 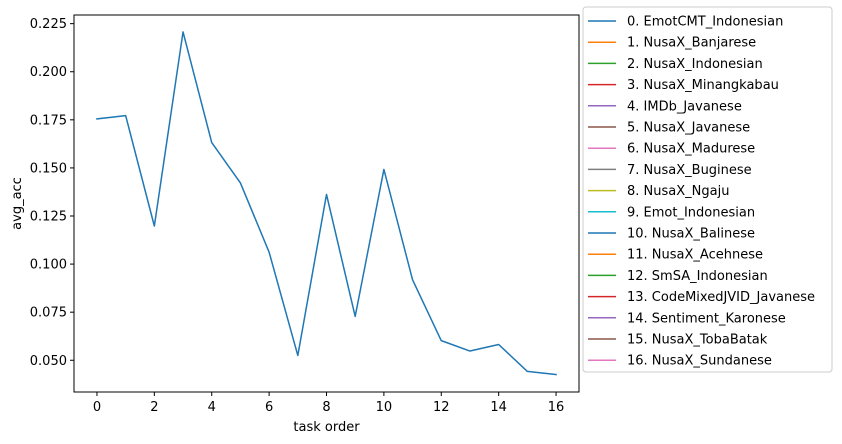 I want to click on legend-item-label: 0. EmotCMT_Indonesian, so click(x=705, y=22).